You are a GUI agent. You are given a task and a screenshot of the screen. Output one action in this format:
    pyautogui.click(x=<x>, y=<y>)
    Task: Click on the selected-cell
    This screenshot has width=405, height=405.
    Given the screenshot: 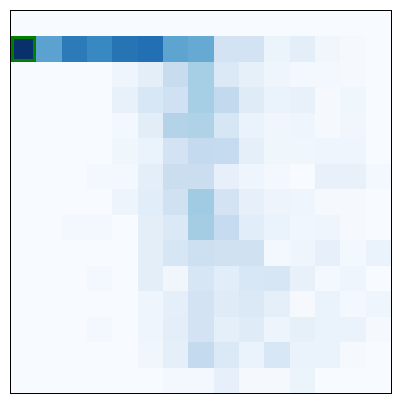 What is the action you would take?
    pyautogui.click(x=24, y=49)
    